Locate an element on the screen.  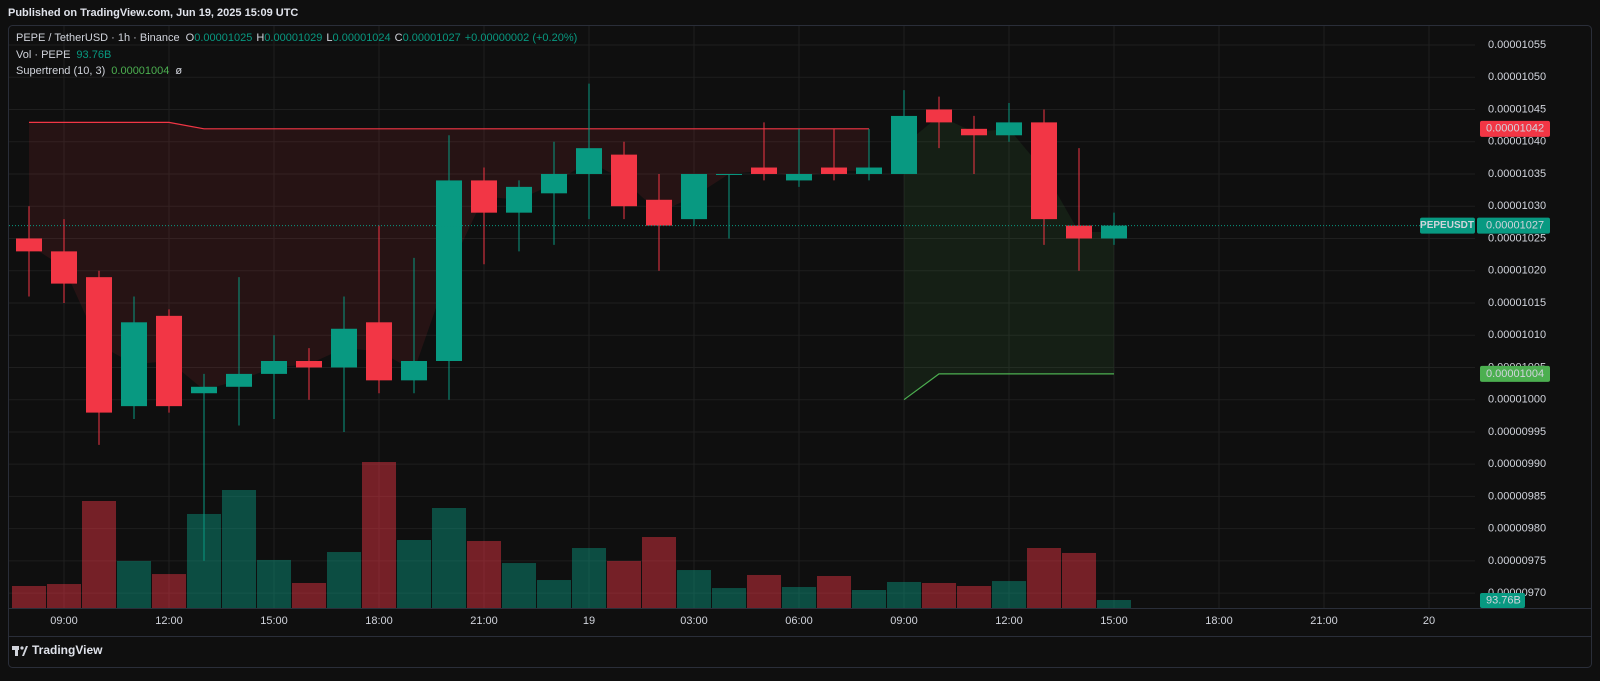
supertrend-value: 0.00001004 is located at coordinates (140, 71).